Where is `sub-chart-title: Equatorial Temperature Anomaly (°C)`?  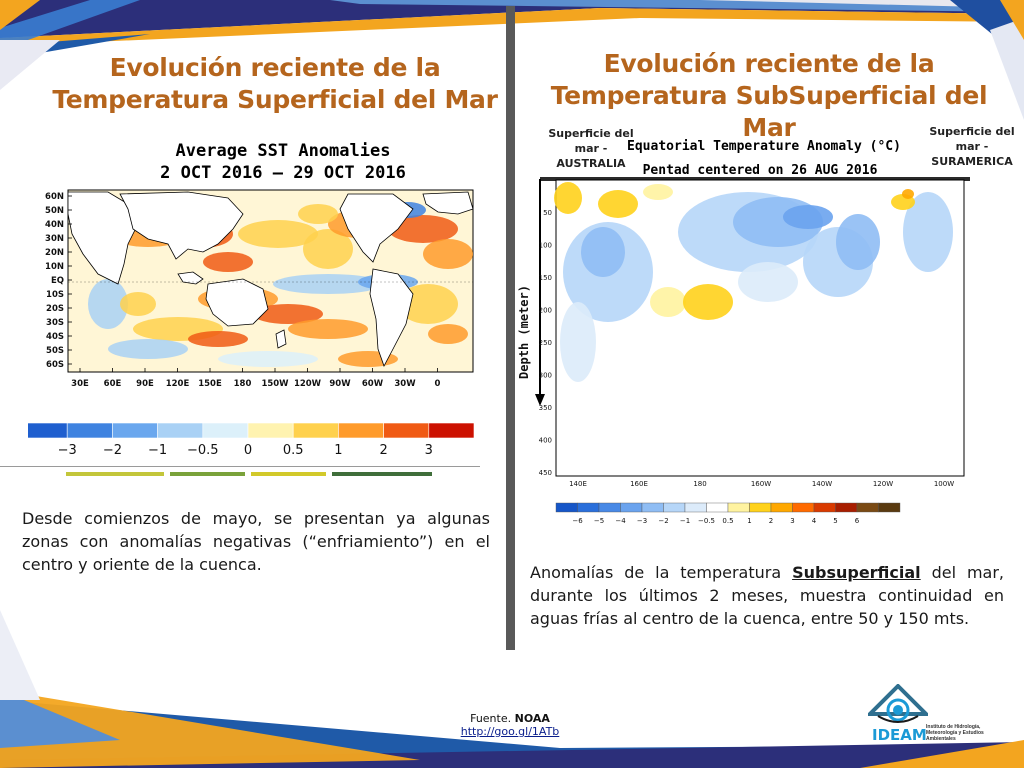 sub-chart-title: Equatorial Temperature Anomaly (°C) is located at coordinates (764, 146).